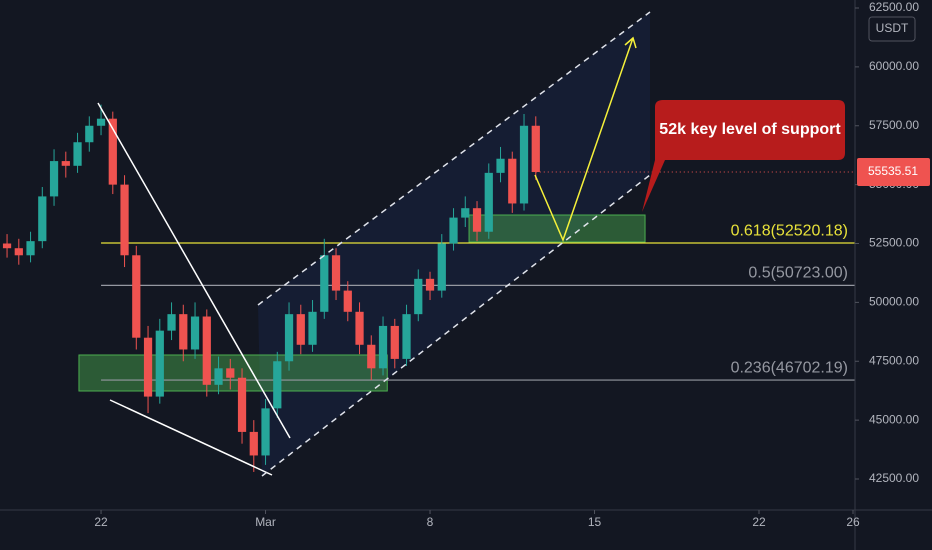 The image size is (932, 550). What do you see at coordinates (894, 419) in the screenshot?
I see `y-tick-label: 45000.00` at bounding box center [894, 419].